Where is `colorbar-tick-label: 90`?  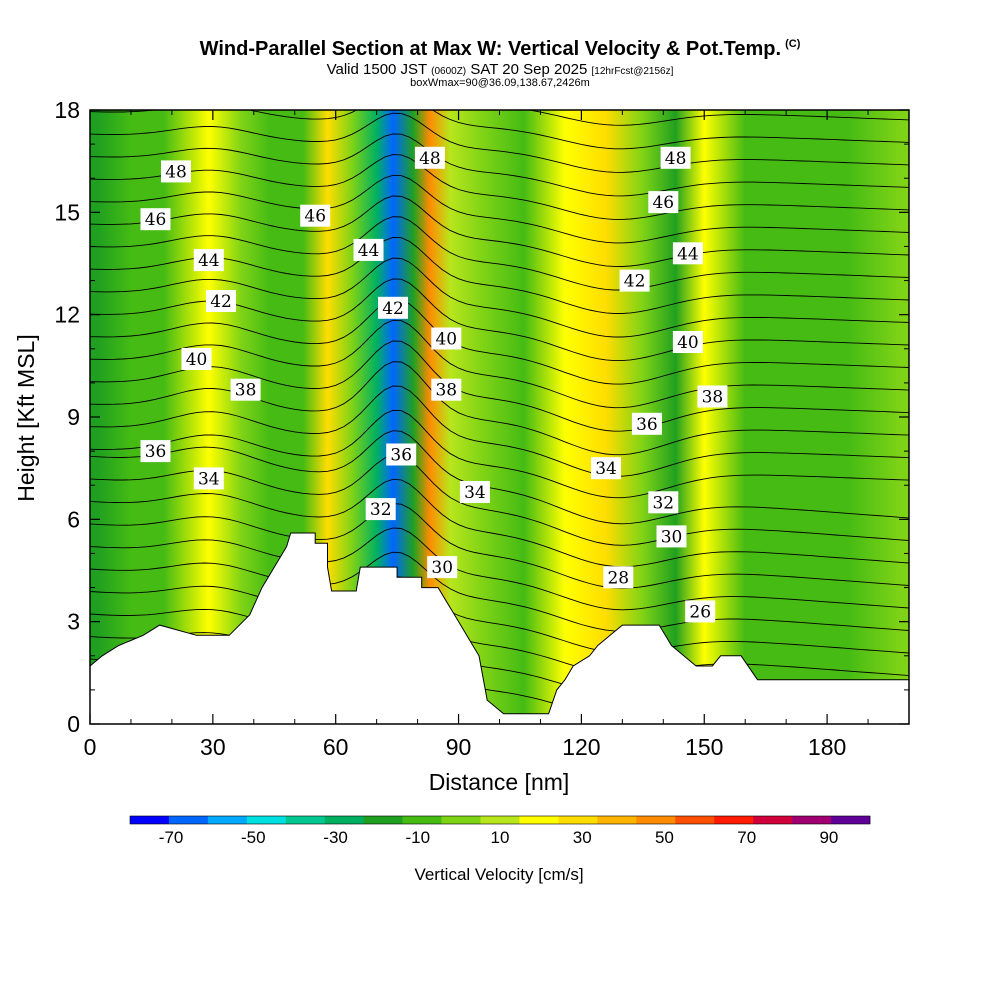
colorbar-tick-label: 90 is located at coordinates (828, 837).